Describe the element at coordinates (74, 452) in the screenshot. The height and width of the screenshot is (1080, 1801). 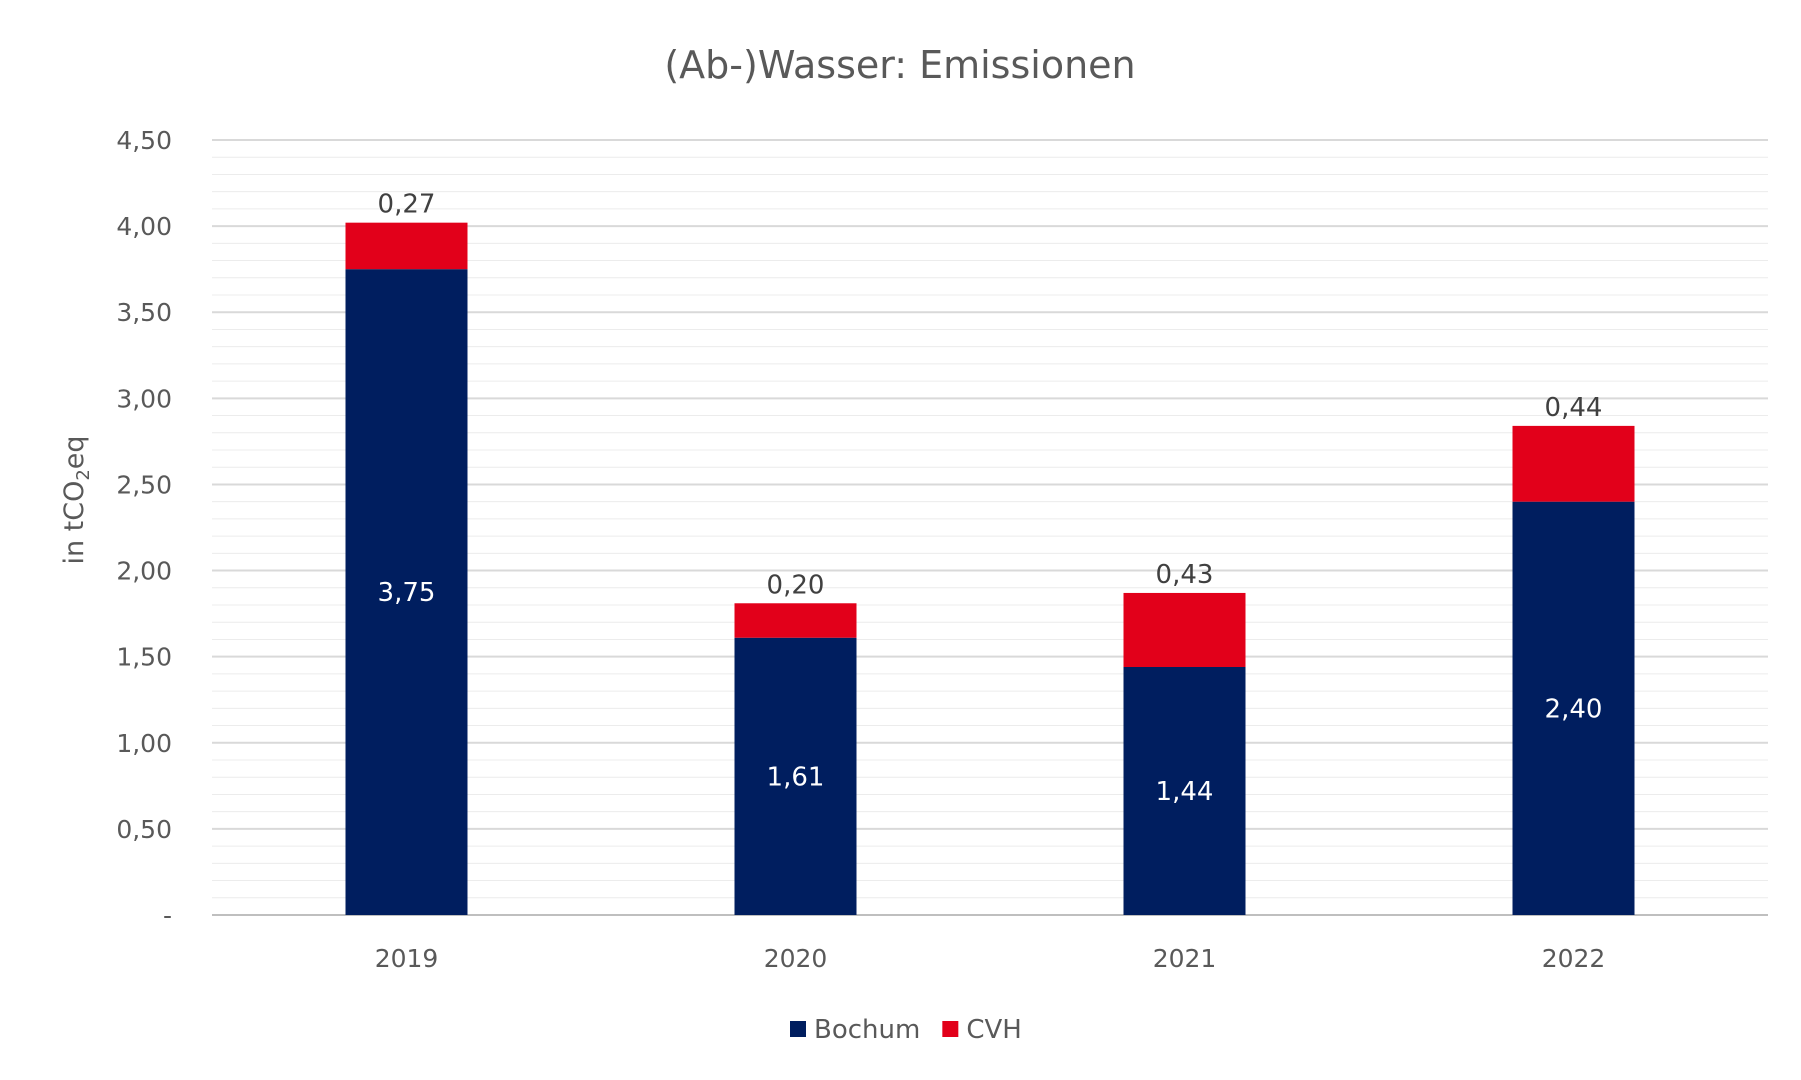
I see `y-axis-label-suffix: eq` at that location.